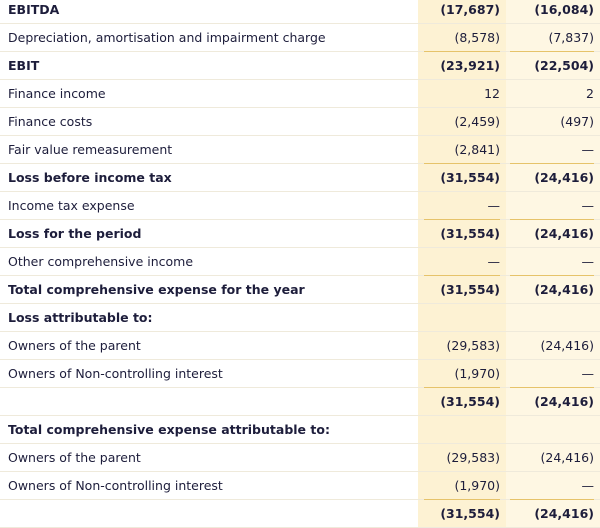  I want to click on row-label: Loss for the period, so click(75, 233).